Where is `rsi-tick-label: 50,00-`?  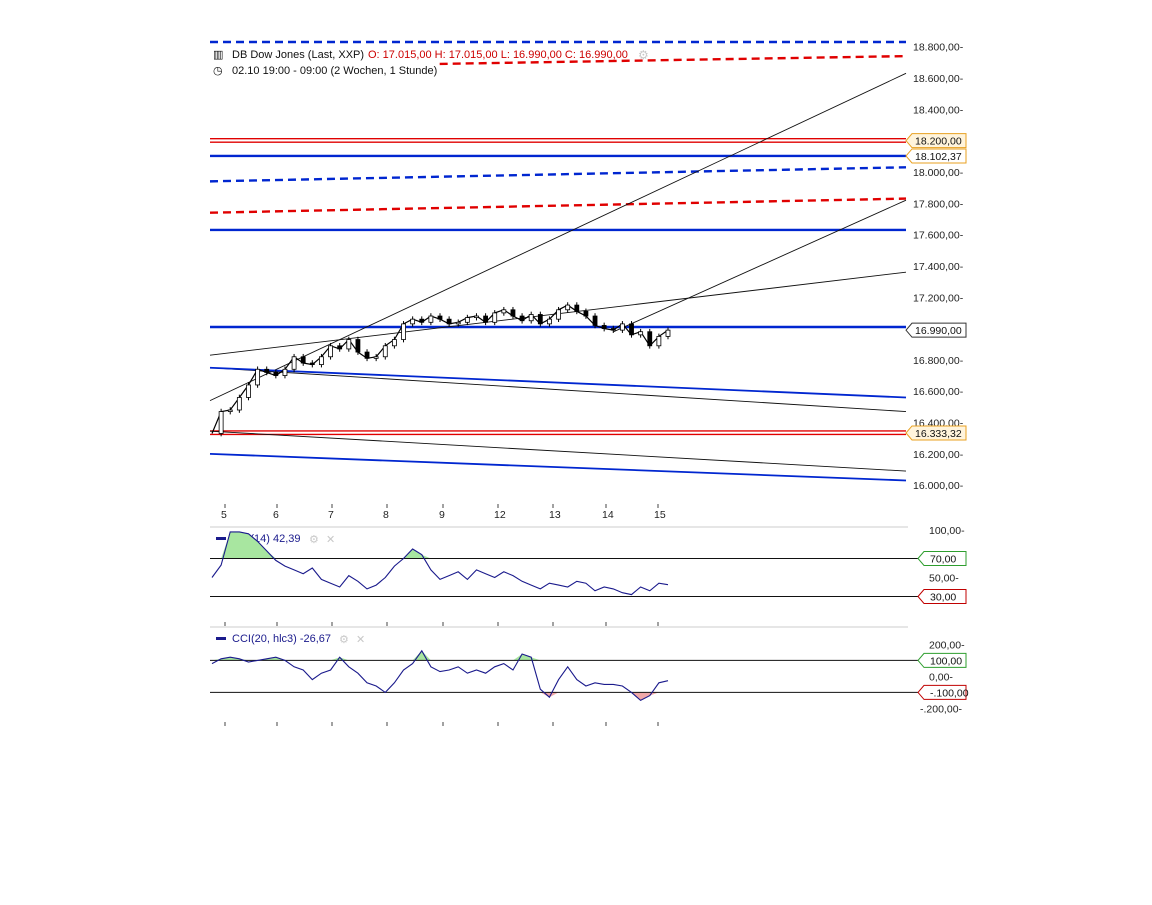 rsi-tick-label: 50,00- is located at coordinates (944, 579).